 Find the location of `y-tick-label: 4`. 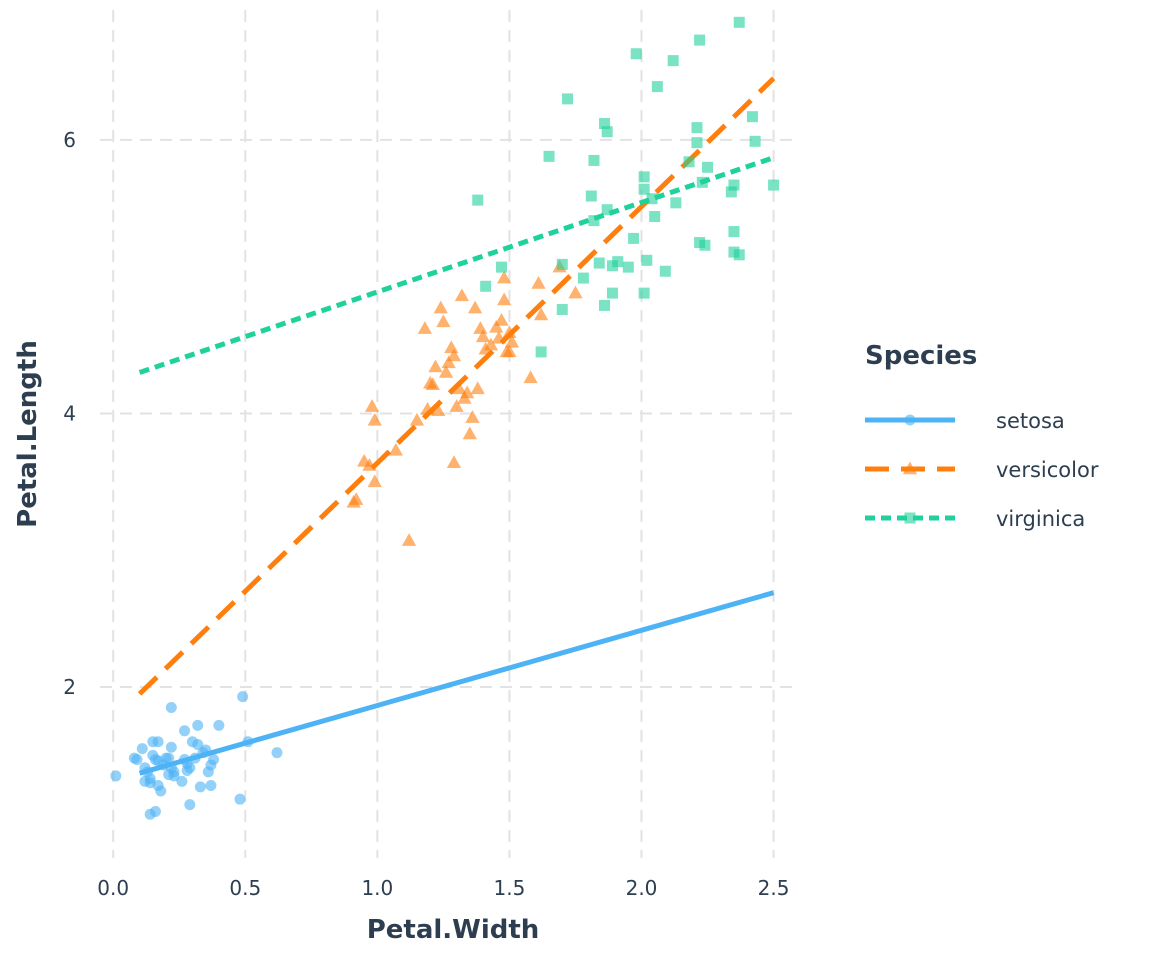

y-tick-label: 4 is located at coordinates (69, 413).